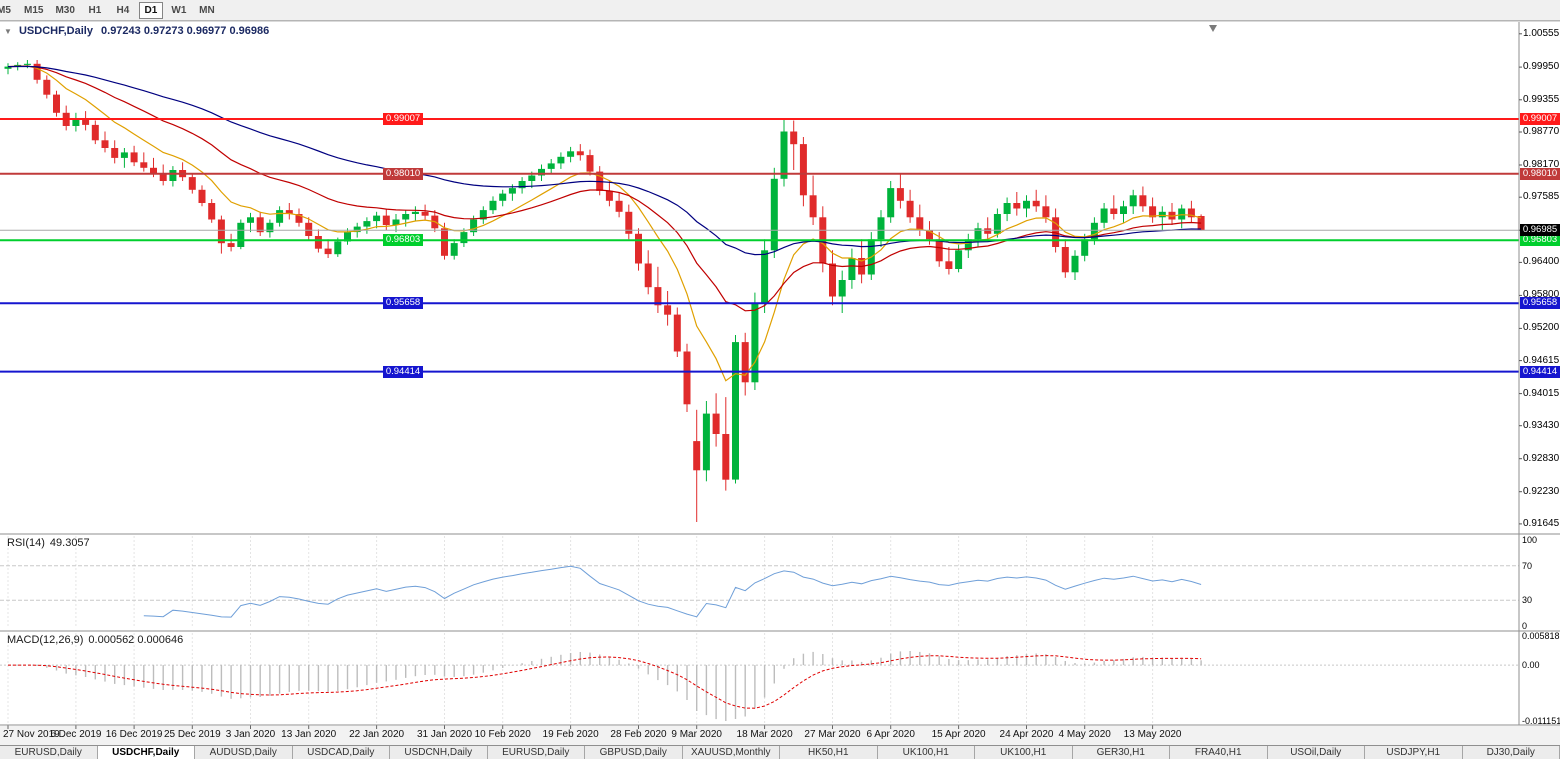 The image size is (1560, 759). I want to click on timeframe-button-w1: W1, so click(179, 10).